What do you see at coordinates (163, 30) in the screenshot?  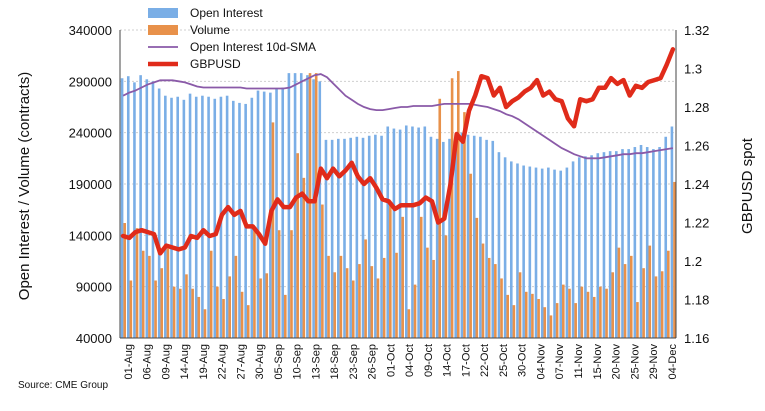 I see `legend-swatch` at bounding box center [163, 30].